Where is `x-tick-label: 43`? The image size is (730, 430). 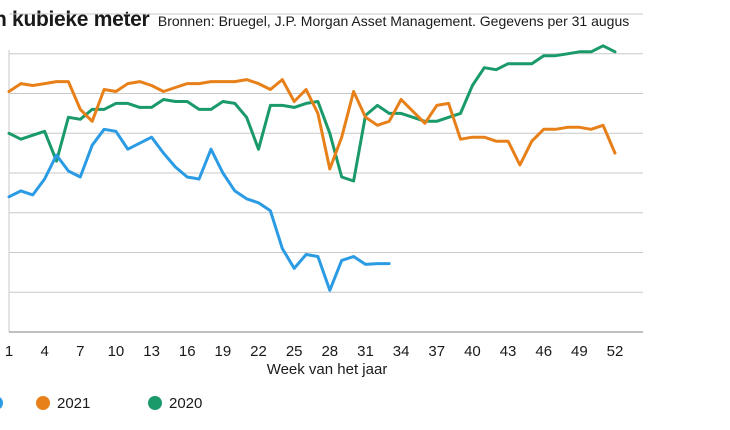
x-tick-label: 43 is located at coordinates (508, 351).